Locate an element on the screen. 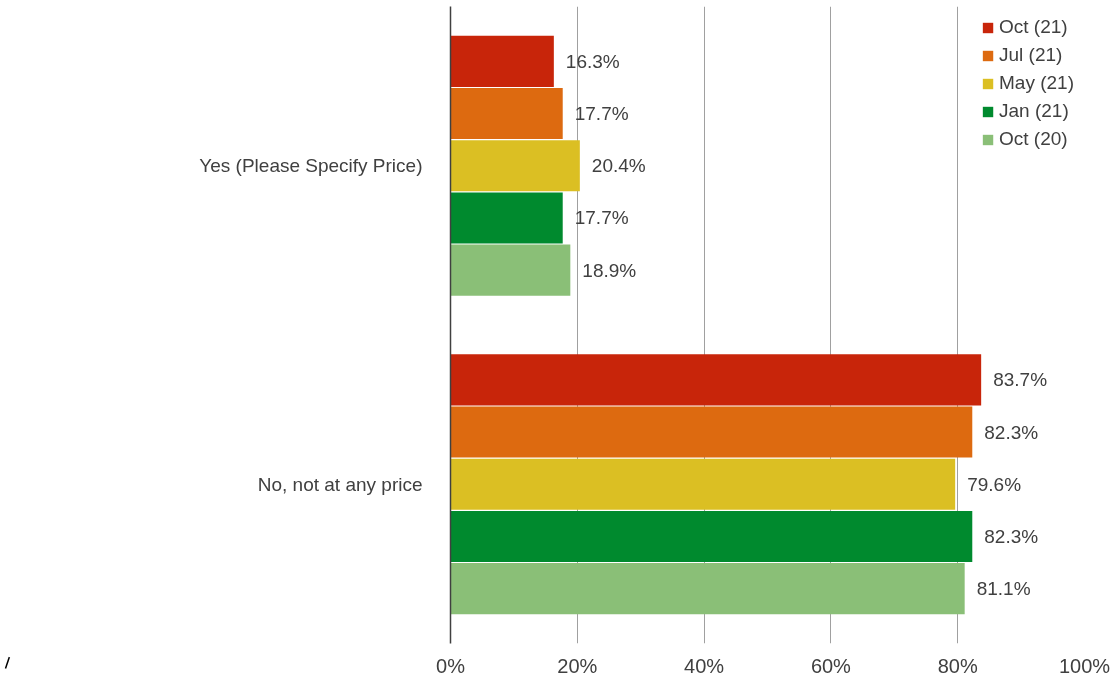 This screenshot has height=683, width=1118. legend-label: Jan (21) is located at coordinates (1034, 111).